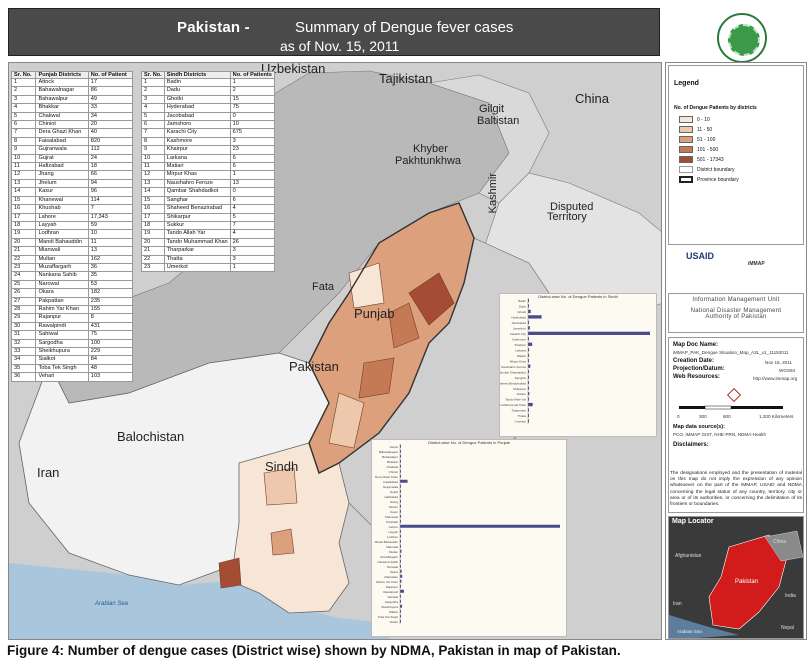  What do you see at coordinates (282, 466) in the screenshot?
I see `label-sindh: Sindh` at bounding box center [282, 466].